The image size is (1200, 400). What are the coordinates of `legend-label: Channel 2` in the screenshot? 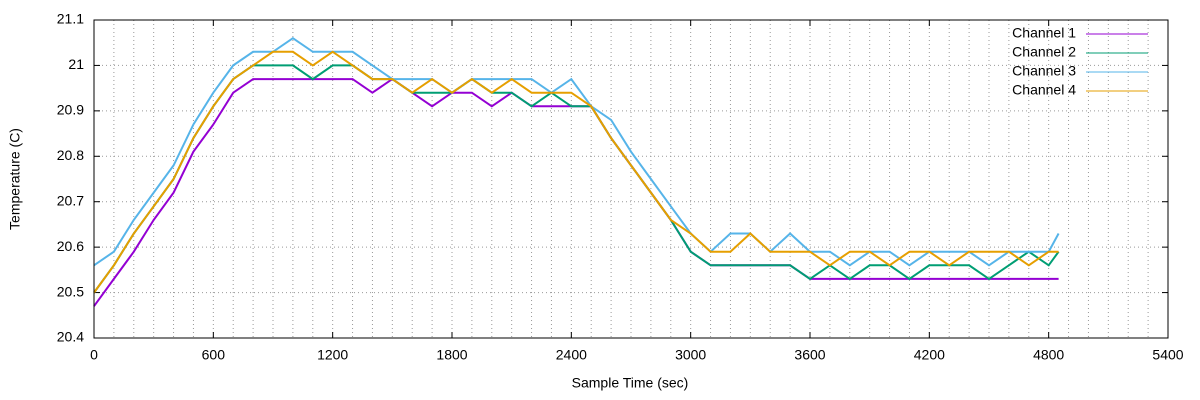 It's located at (1044, 52).